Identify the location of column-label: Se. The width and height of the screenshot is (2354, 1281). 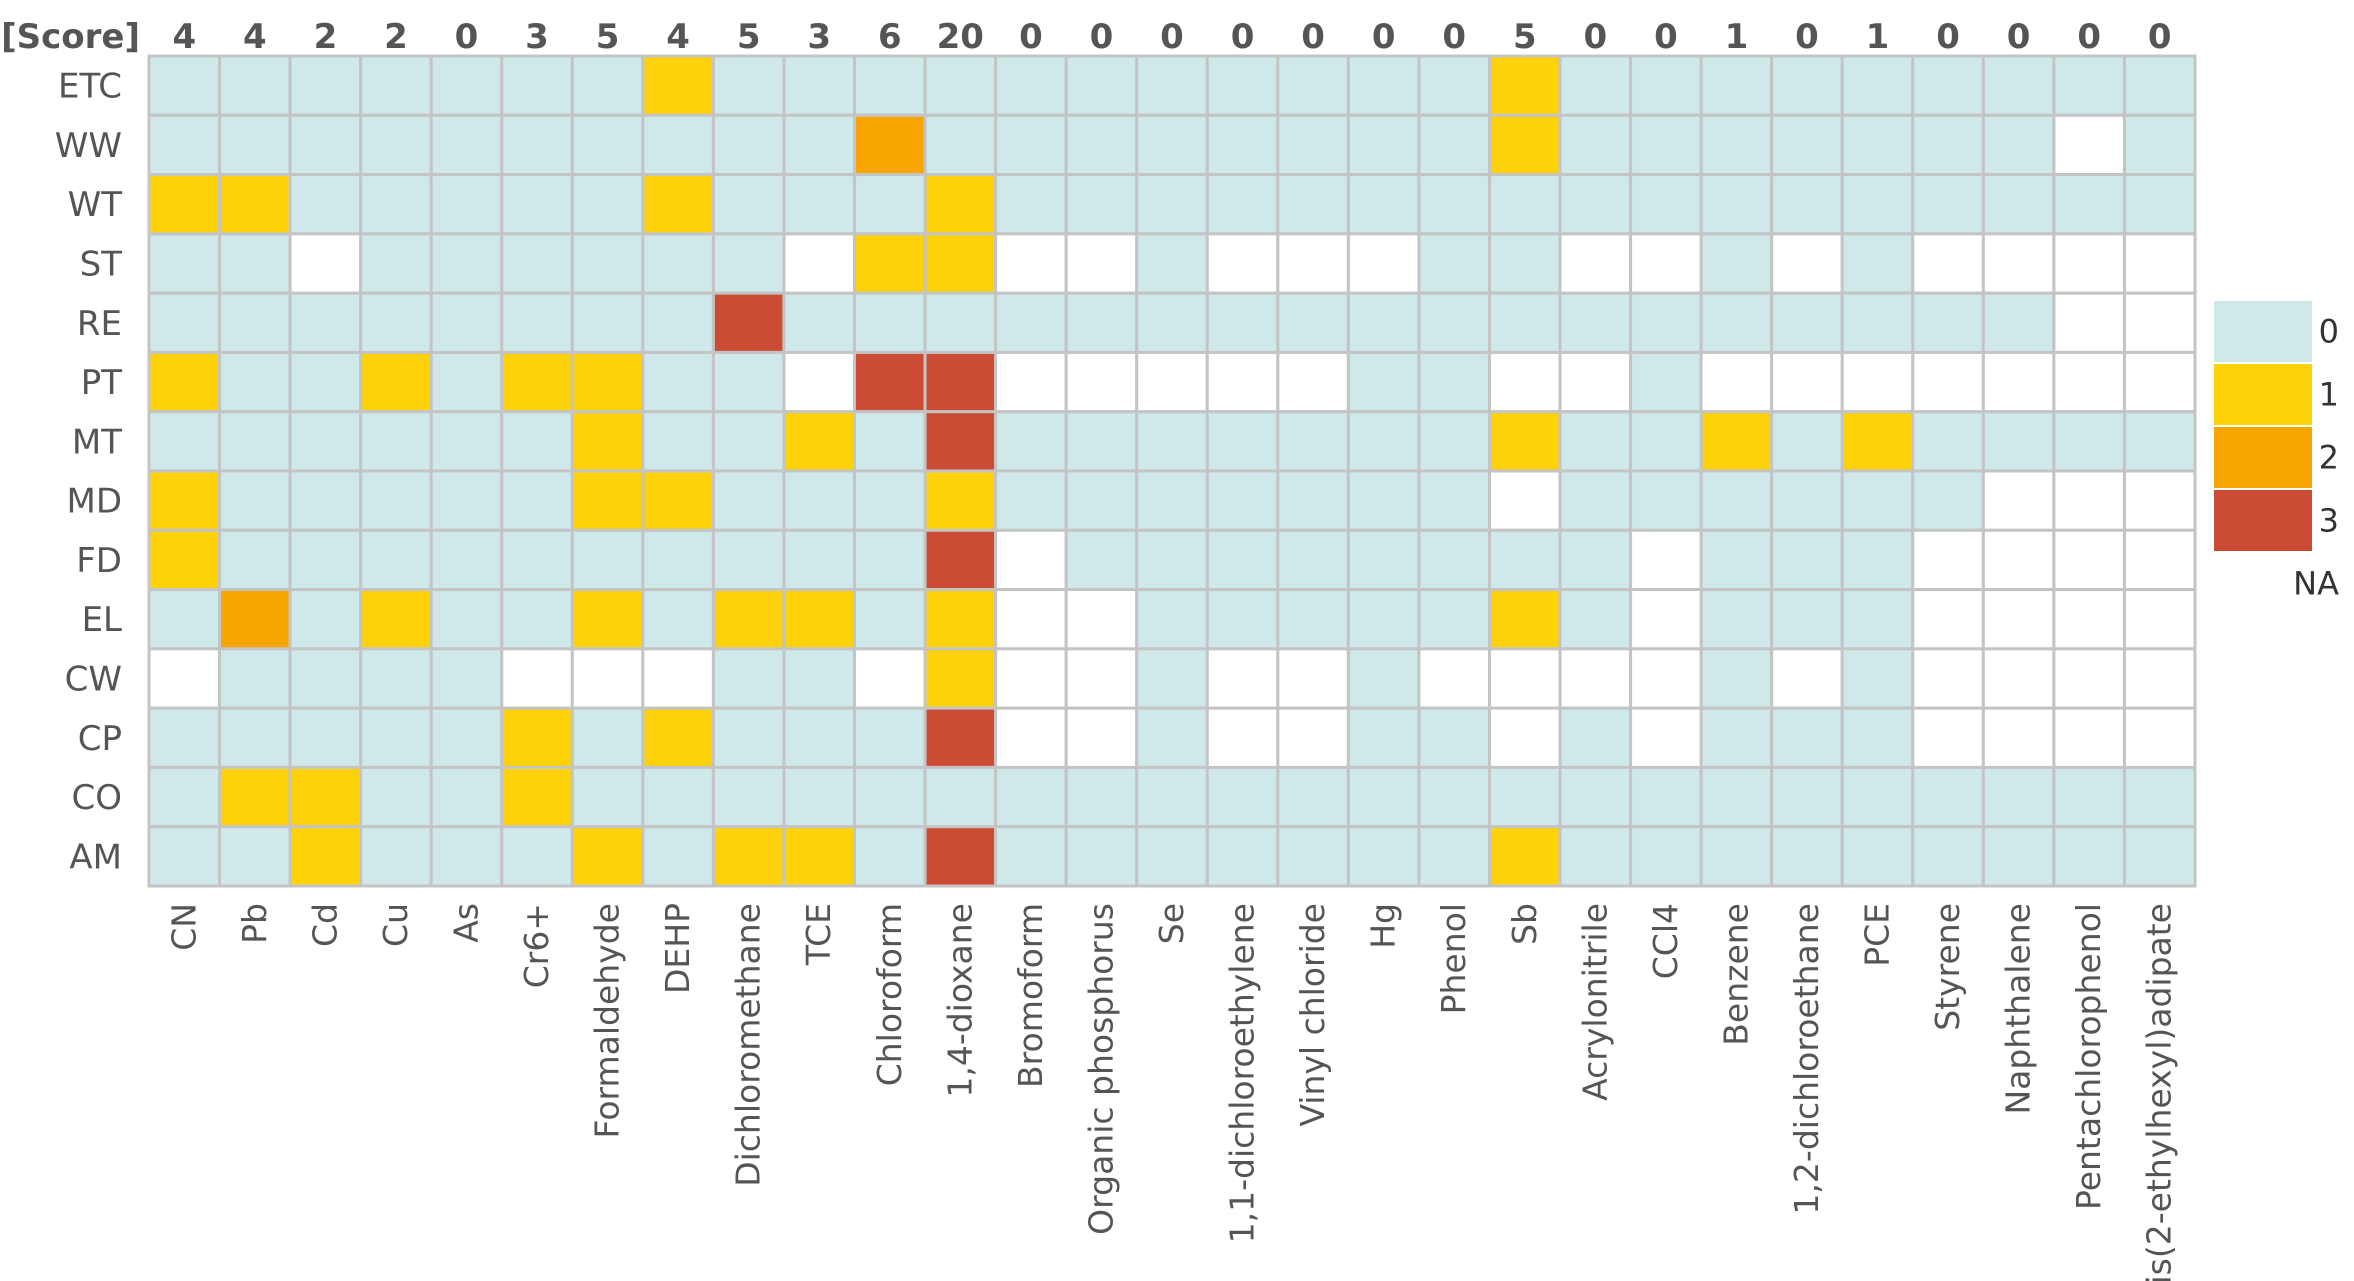
(1171, 923).